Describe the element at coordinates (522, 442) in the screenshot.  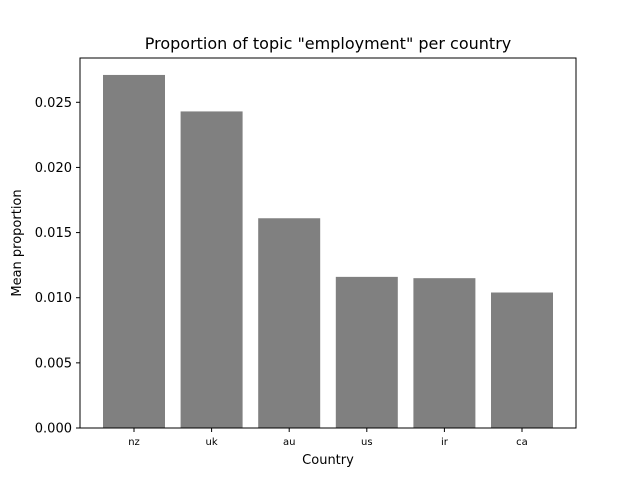
I see `x-tick-label-ca: ca` at that location.